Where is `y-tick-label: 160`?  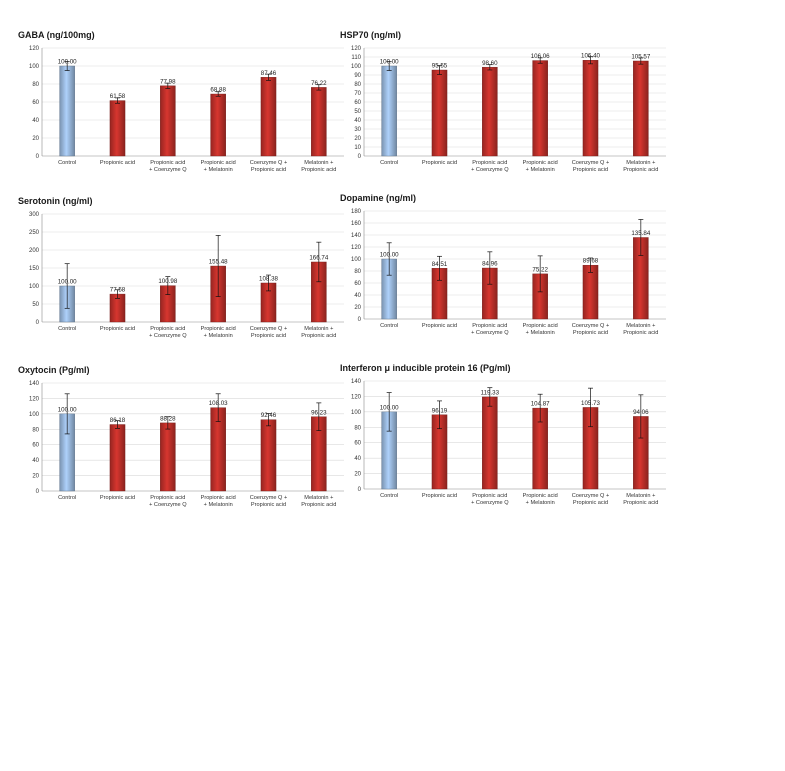
y-tick-label: 160 is located at coordinates (356, 224).